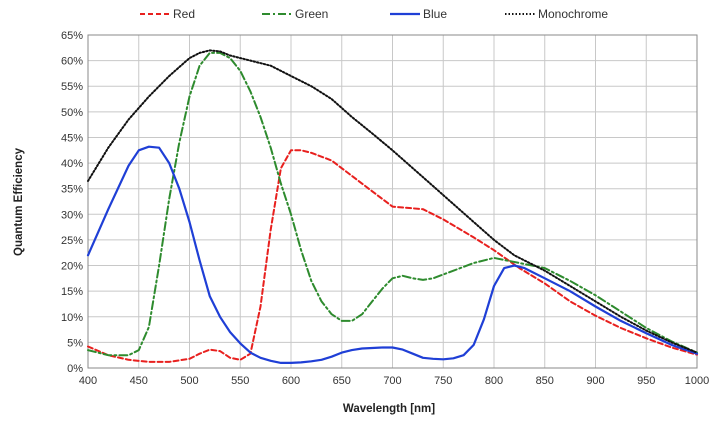  What do you see at coordinates (697, 381) in the screenshot?
I see `x-tick-label: 1000` at bounding box center [697, 381].